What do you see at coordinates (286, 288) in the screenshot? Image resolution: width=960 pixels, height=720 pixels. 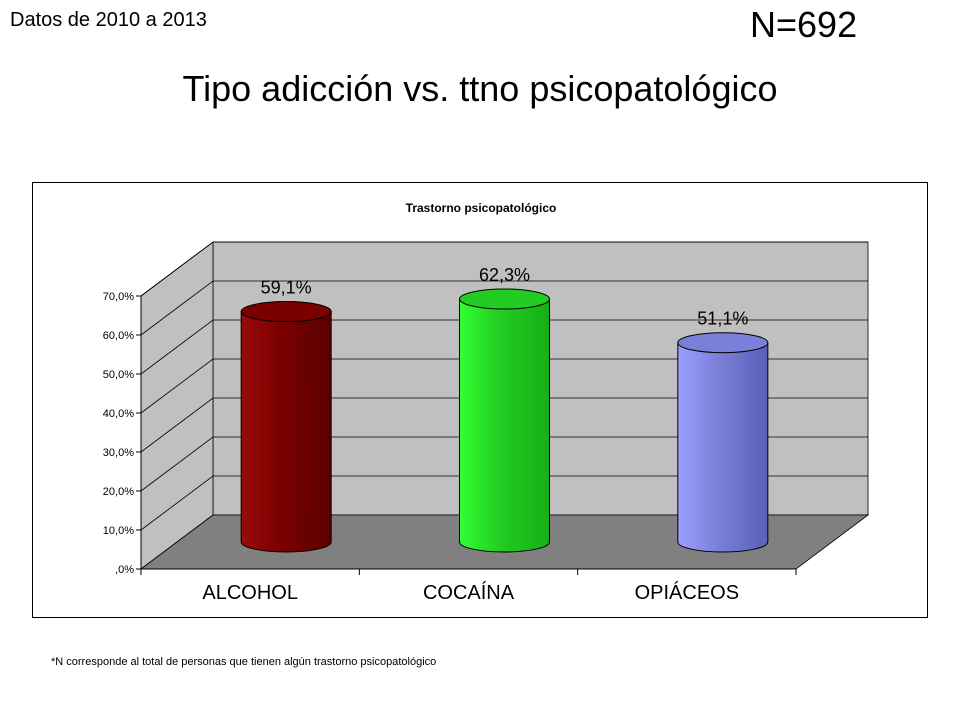 I see `data-label: 59,1%` at bounding box center [286, 288].